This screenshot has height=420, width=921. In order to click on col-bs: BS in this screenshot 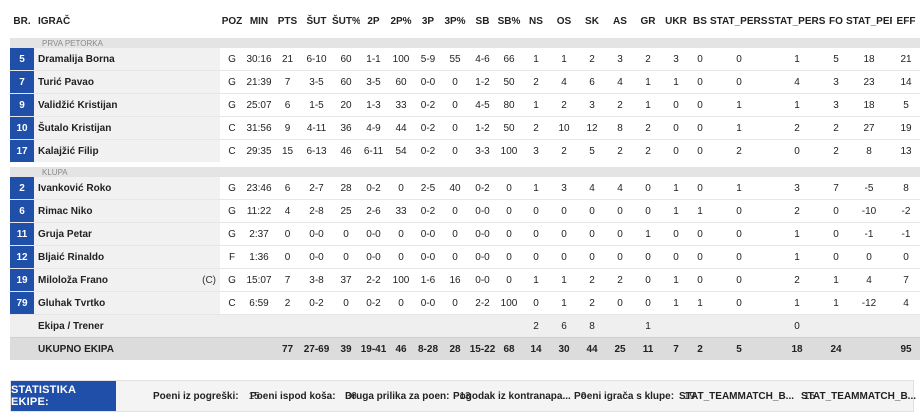, I will do `click(700, 21)`.